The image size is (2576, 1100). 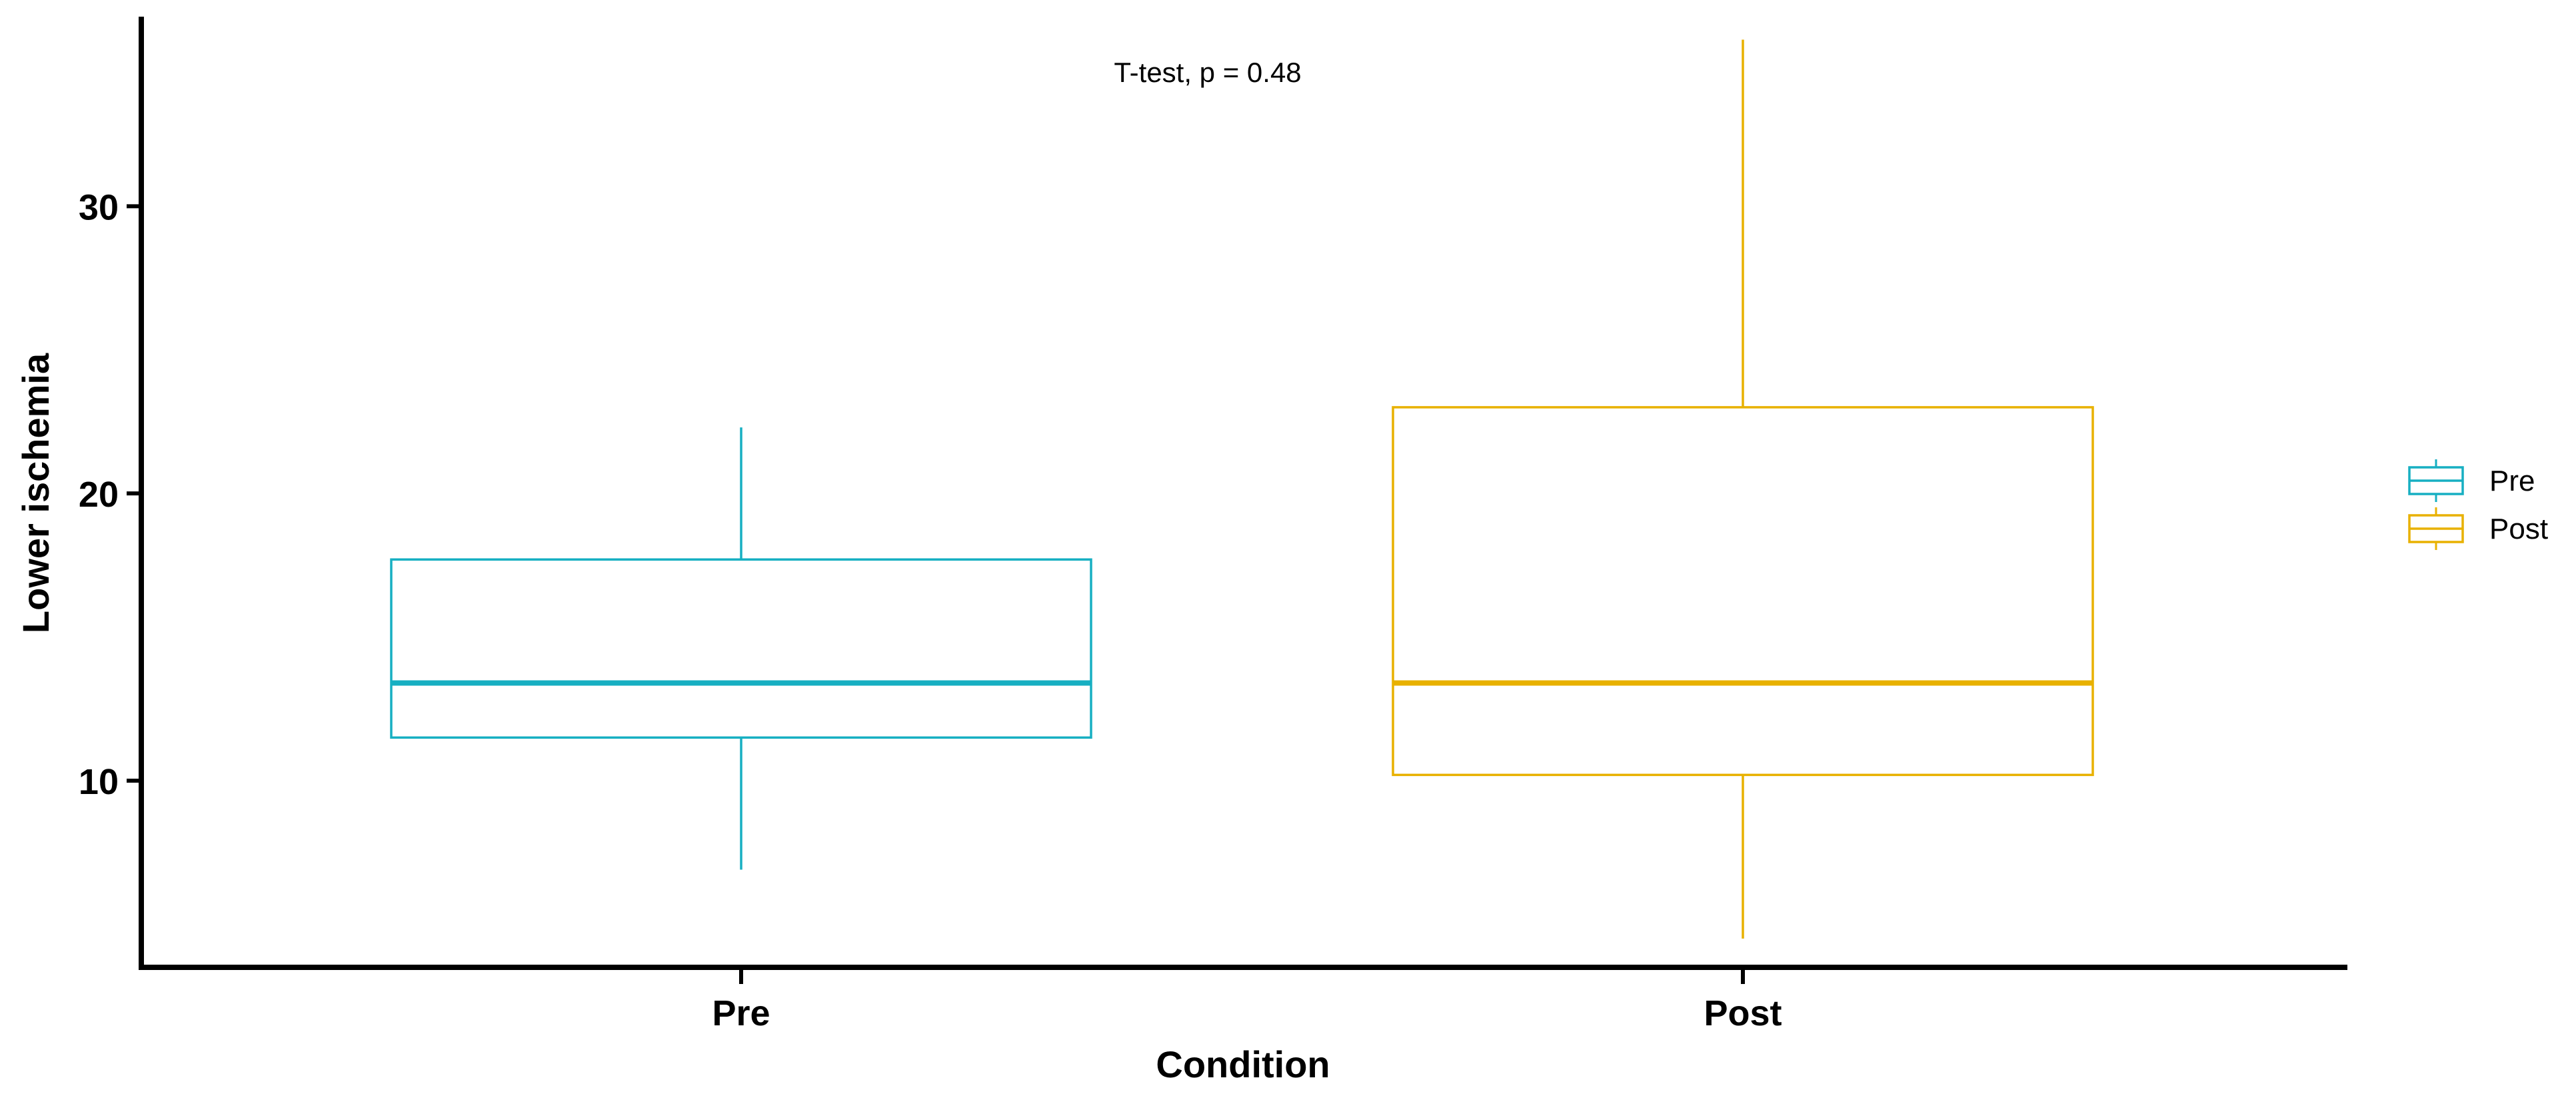 I want to click on legend-label: Post, so click(x=2519, y=529).